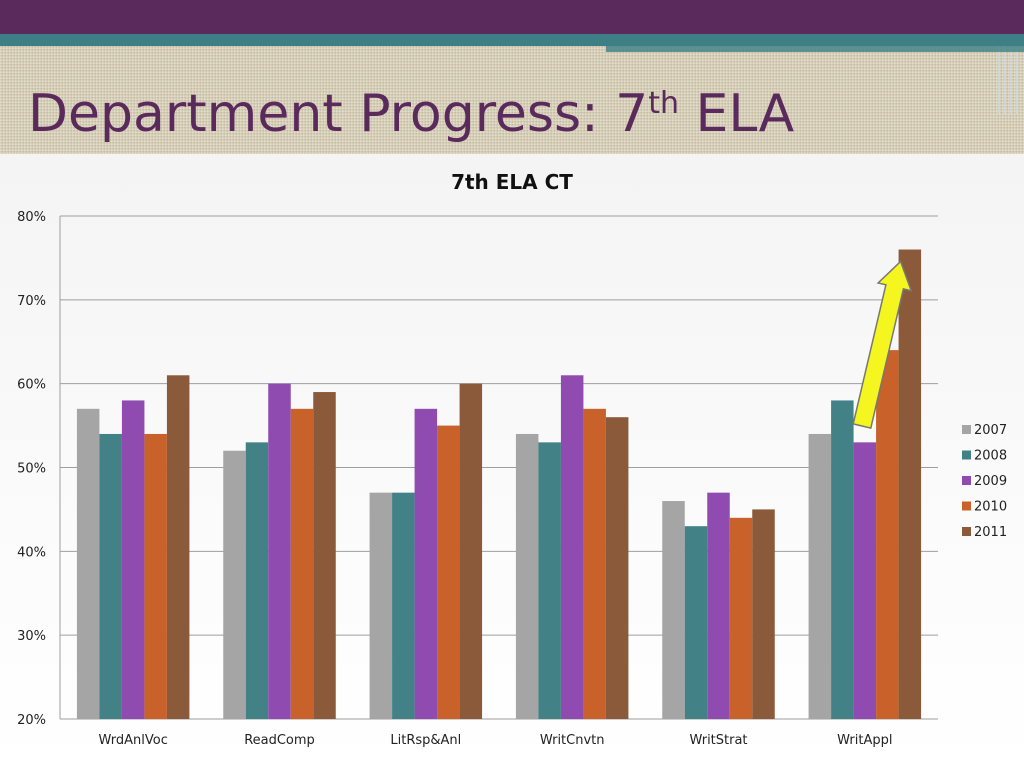  I want to click on bar-2009-WritCnvtn, so click(572, 547).